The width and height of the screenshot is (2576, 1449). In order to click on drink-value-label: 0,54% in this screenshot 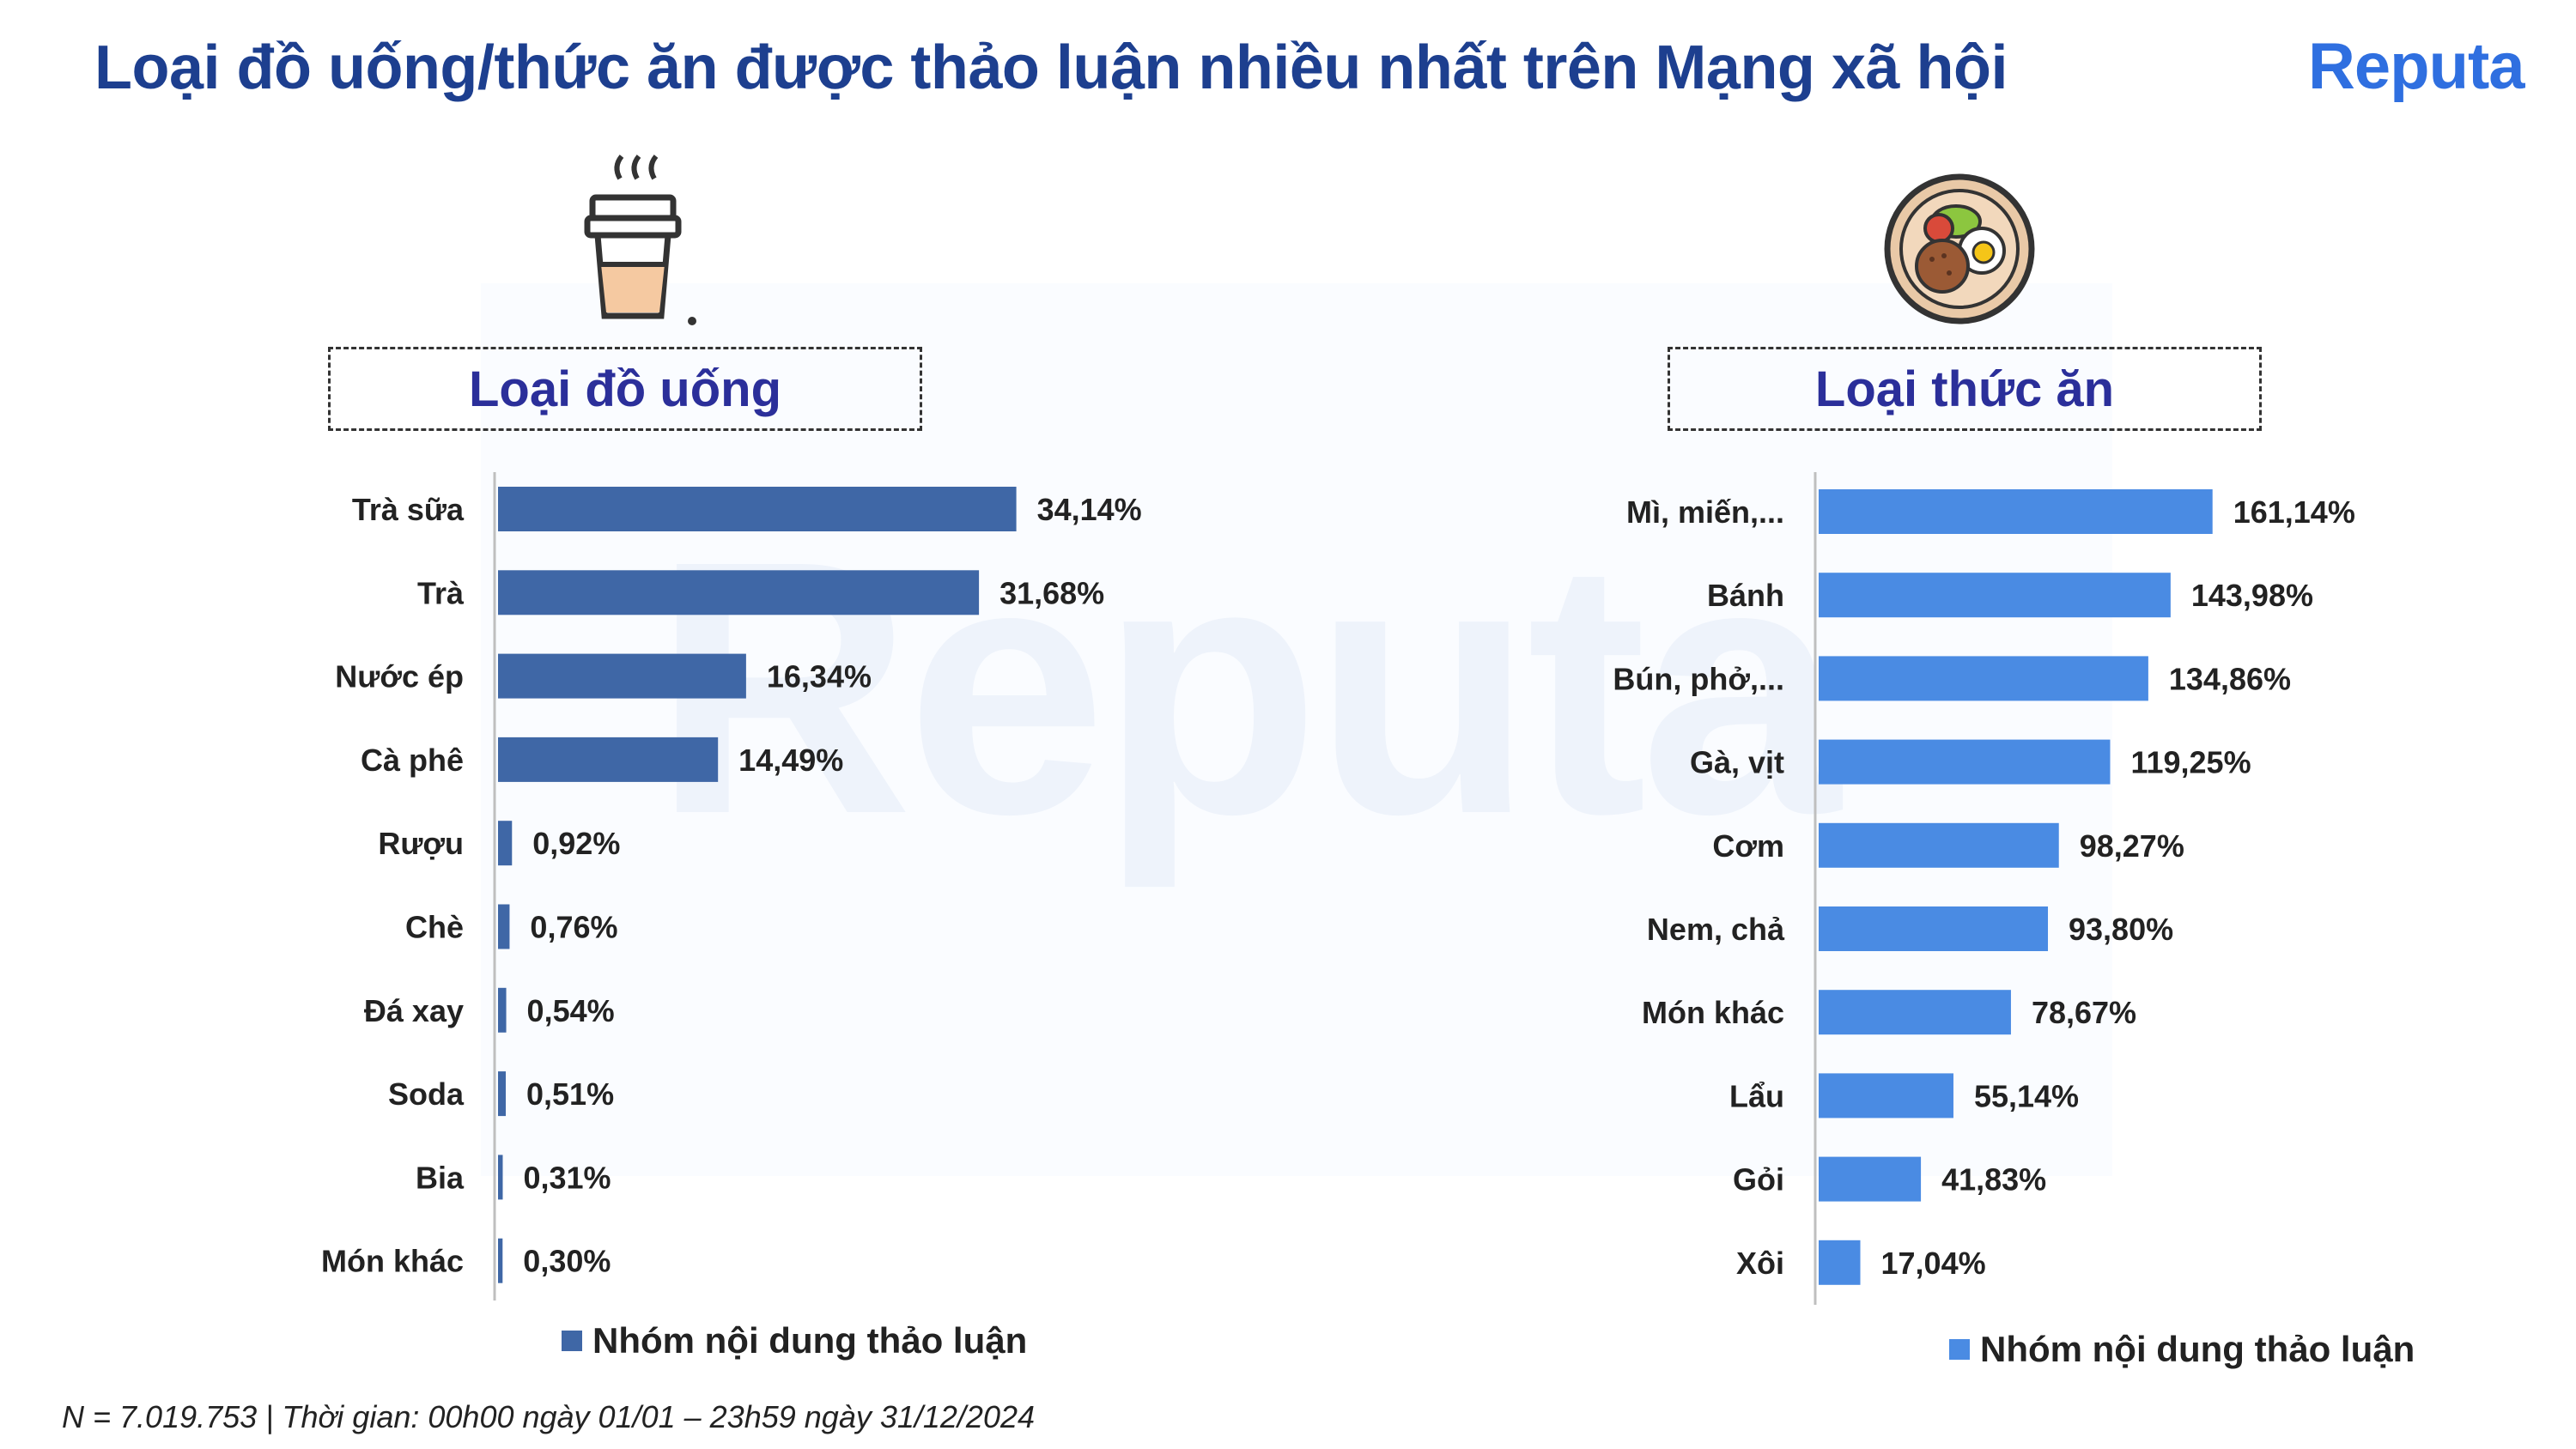, I will do `click(571, 1010)`.